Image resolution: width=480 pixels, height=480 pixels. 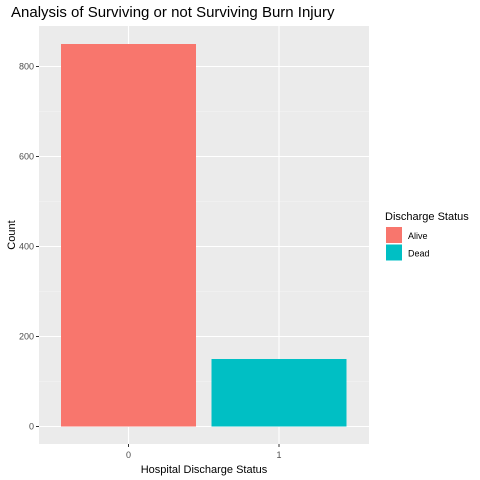 What do you see at coordinates (418, 236) in the screenshot?
I see `legend-label-alive: Alive` at bounding box center [418, 236].